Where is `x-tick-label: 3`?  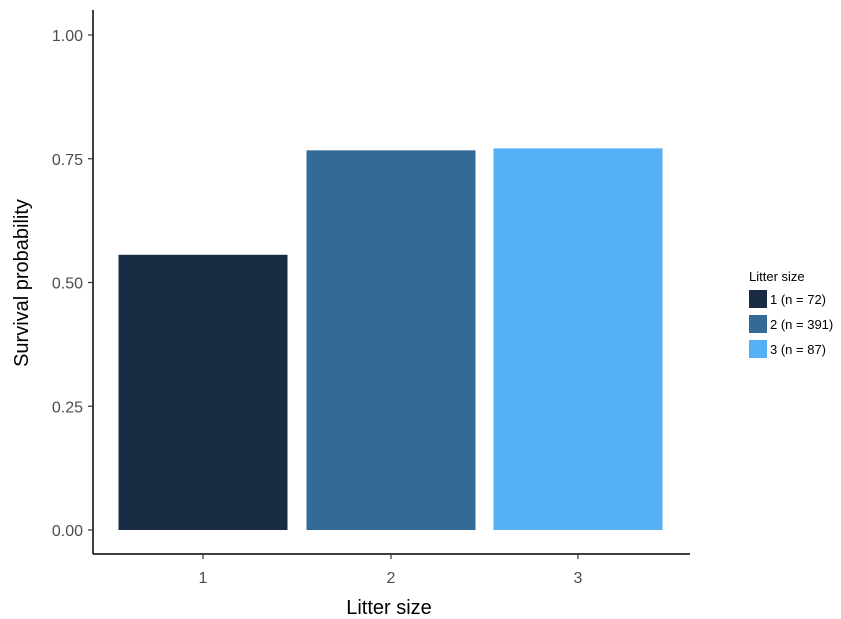 x-tick-label: 3 is located at coordinates (578, 578).